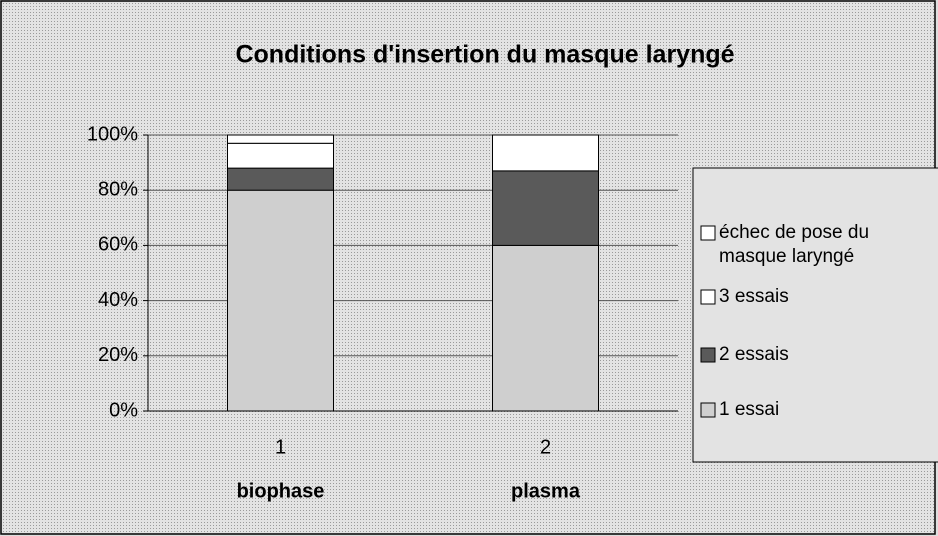 This screenshot has height=536, width=938. I want to click on chart-title: Conditions d'insertion du masque laryngé, so click(484, 55).